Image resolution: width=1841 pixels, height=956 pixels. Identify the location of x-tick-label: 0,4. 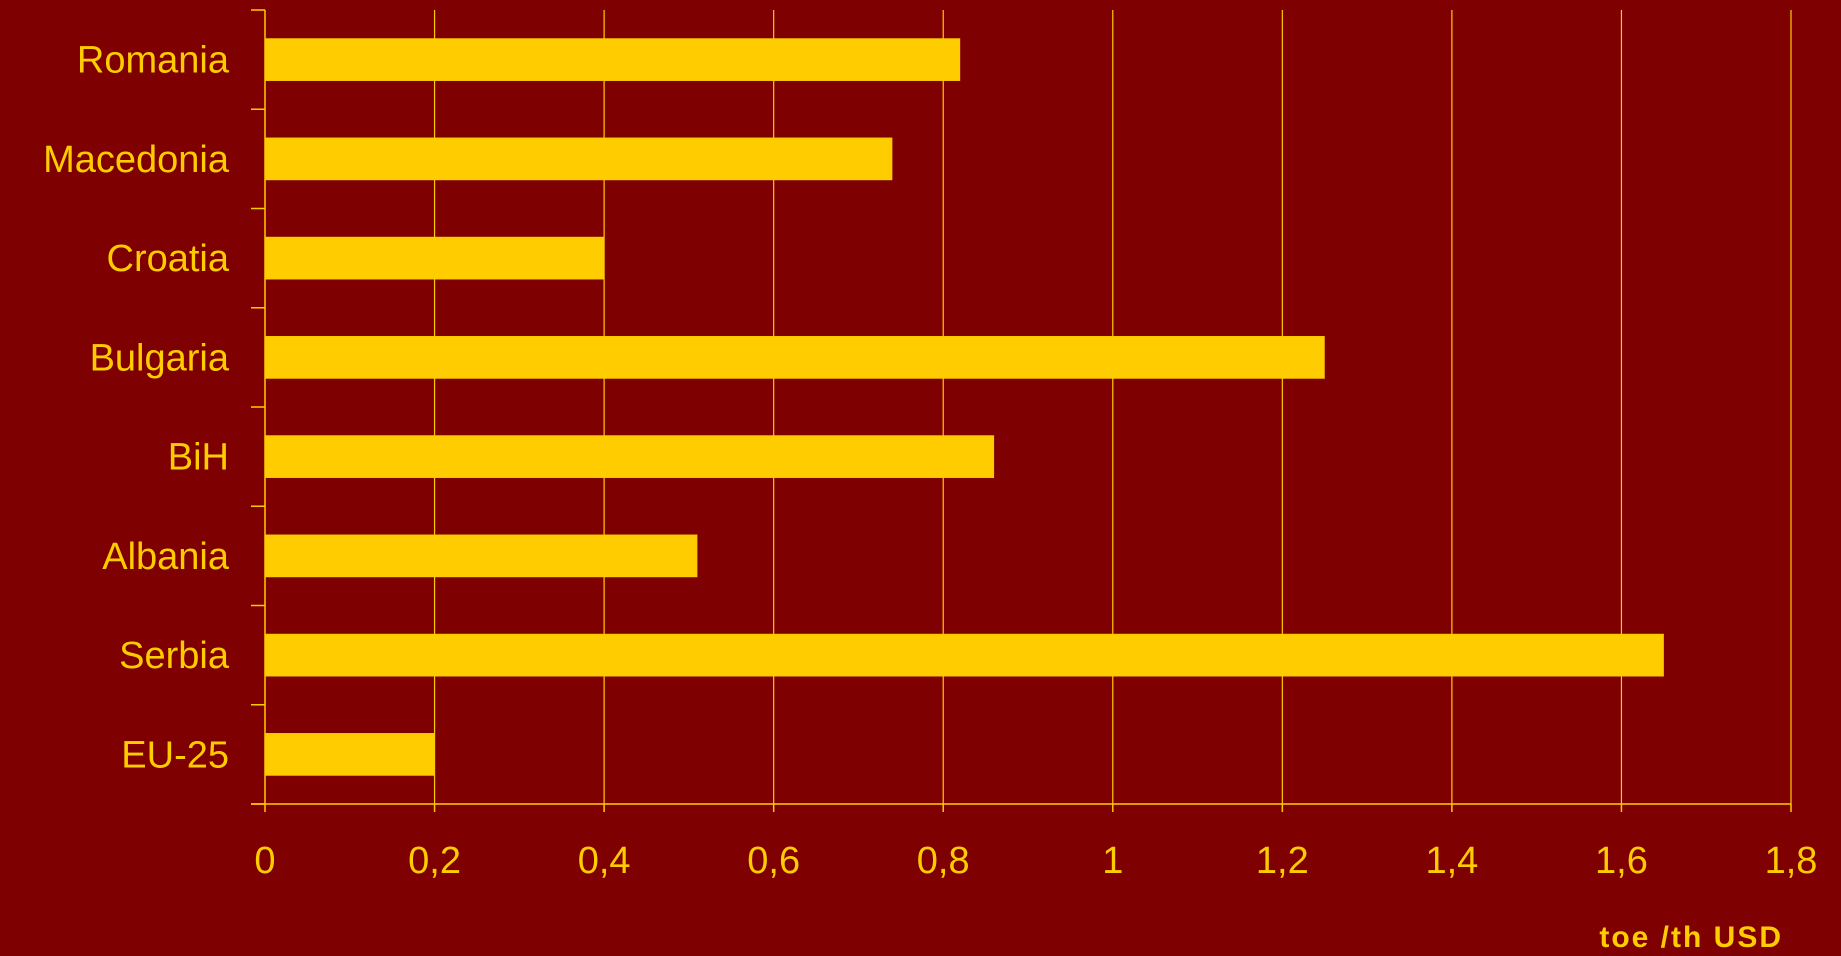
(604, 861).